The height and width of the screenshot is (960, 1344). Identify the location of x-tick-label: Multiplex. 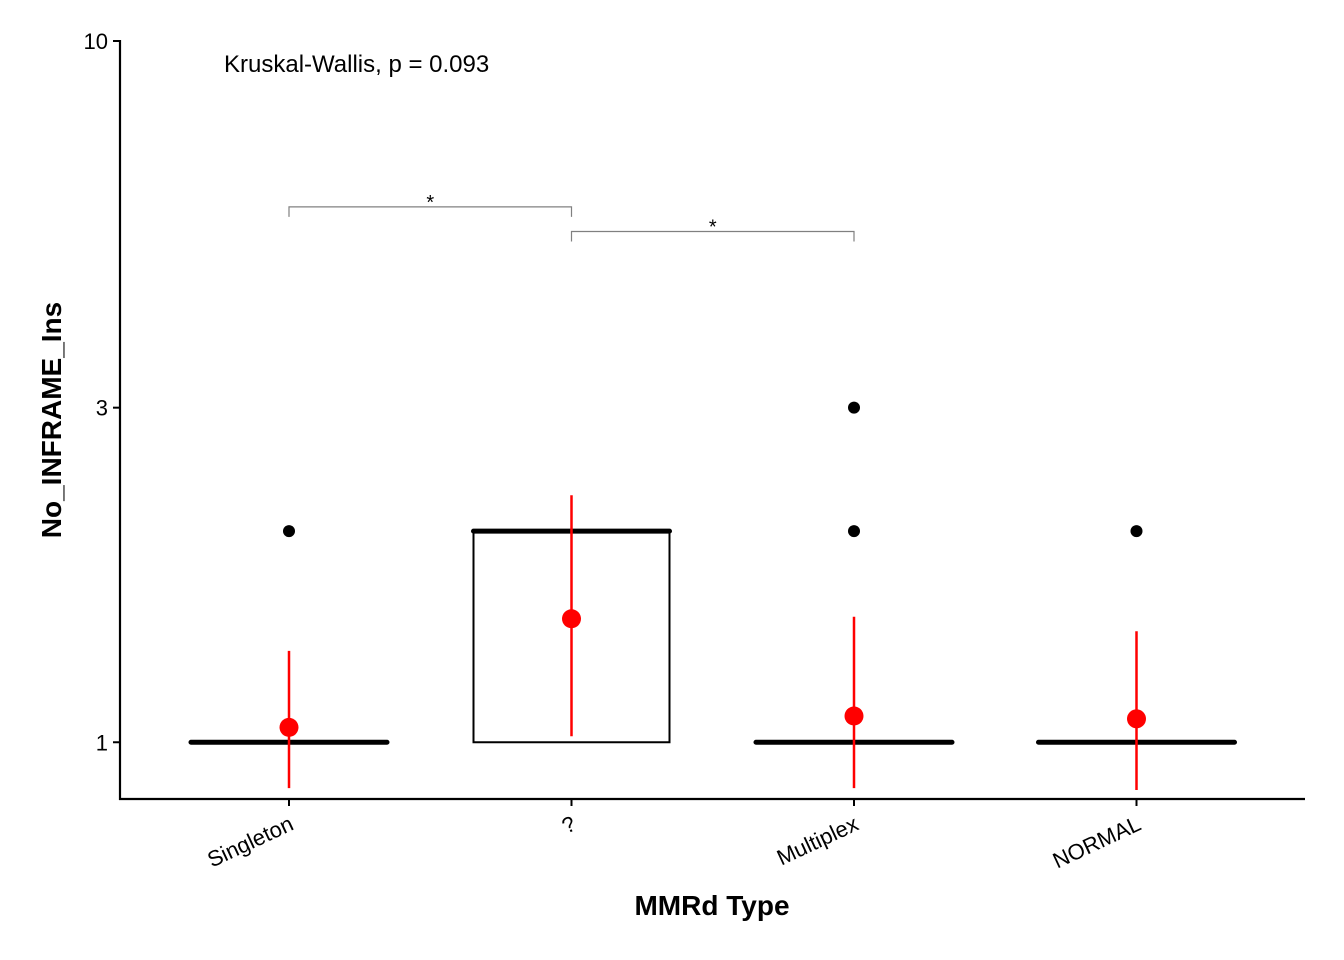
(817, 840).